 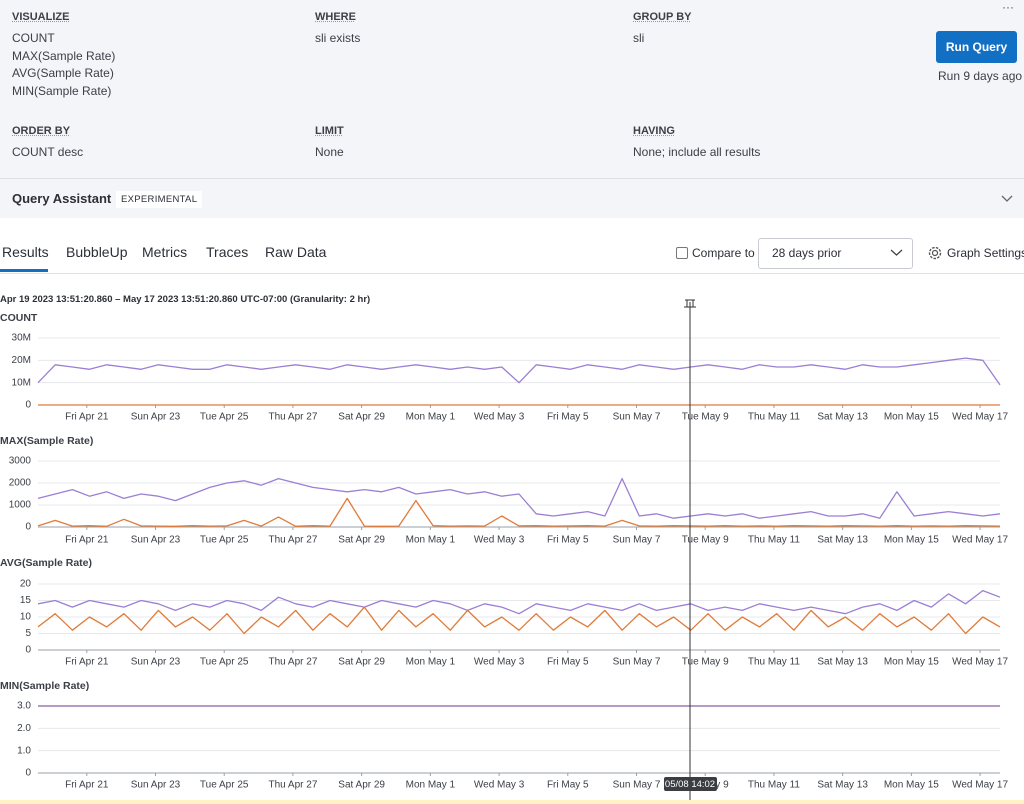 I want to click on item: None, so click(x=329, y=152).